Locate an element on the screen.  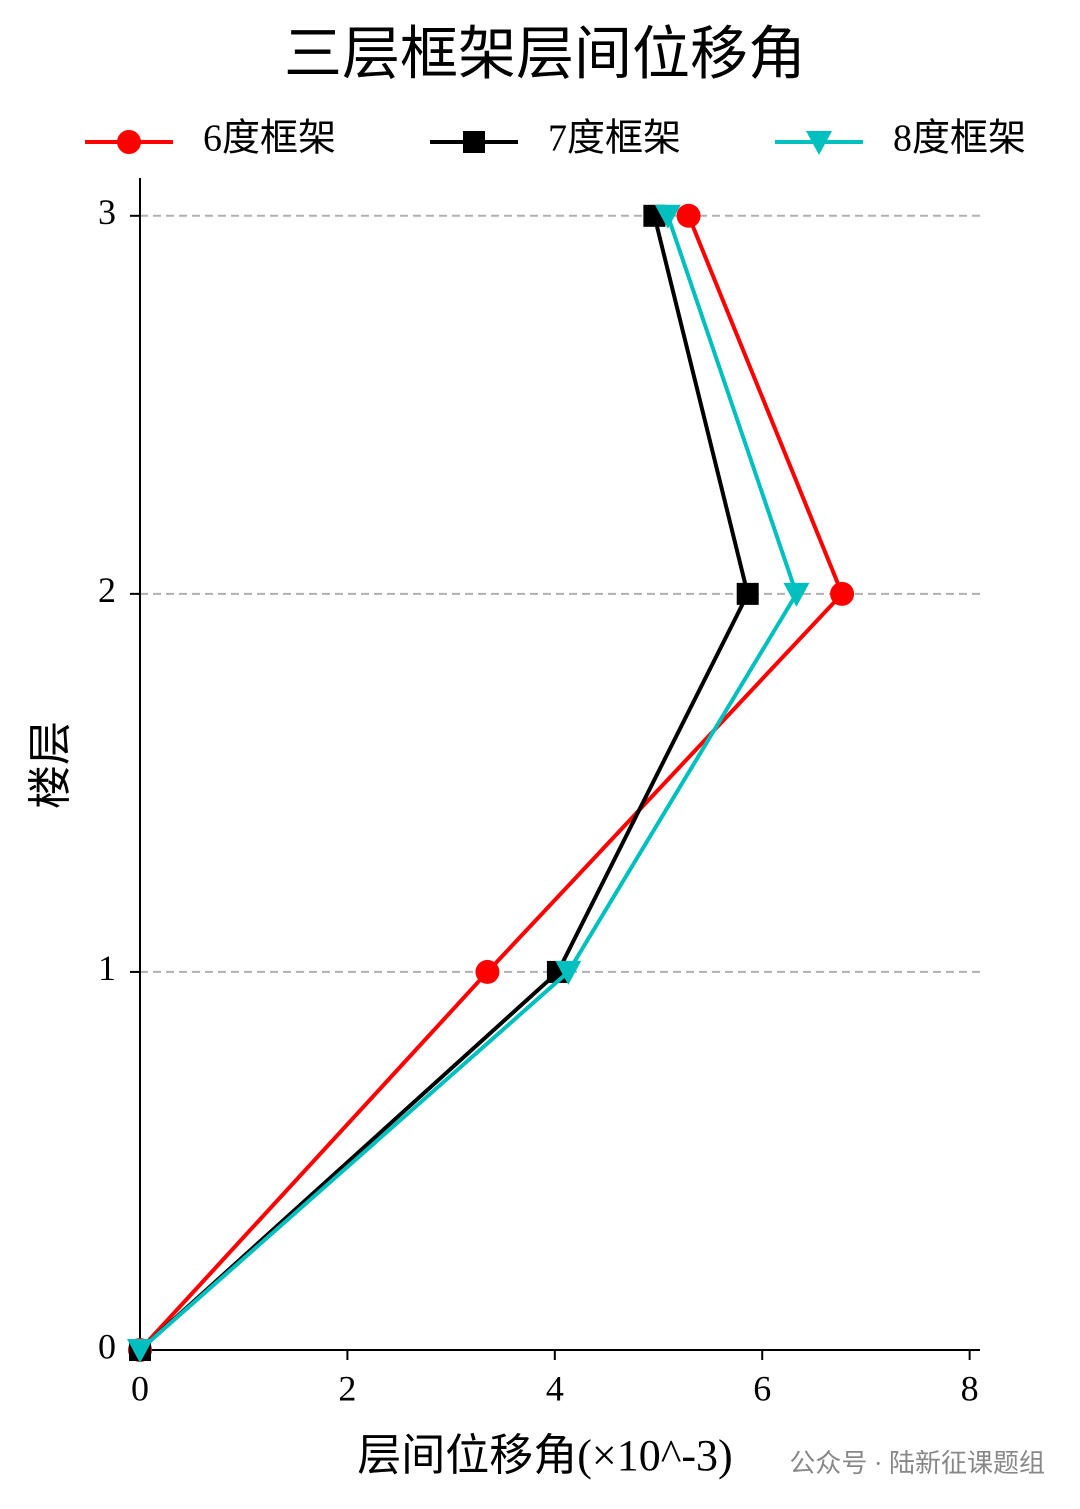
y-tick-label: 3 is located at coordinates (107, 212).